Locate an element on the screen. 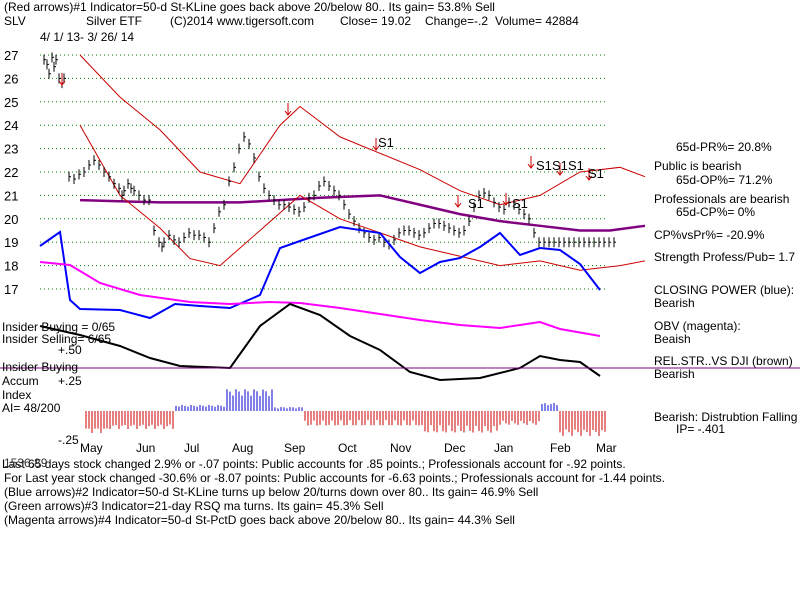  professionals-status: Professionals are bearish is located at coordinates (722, 199).